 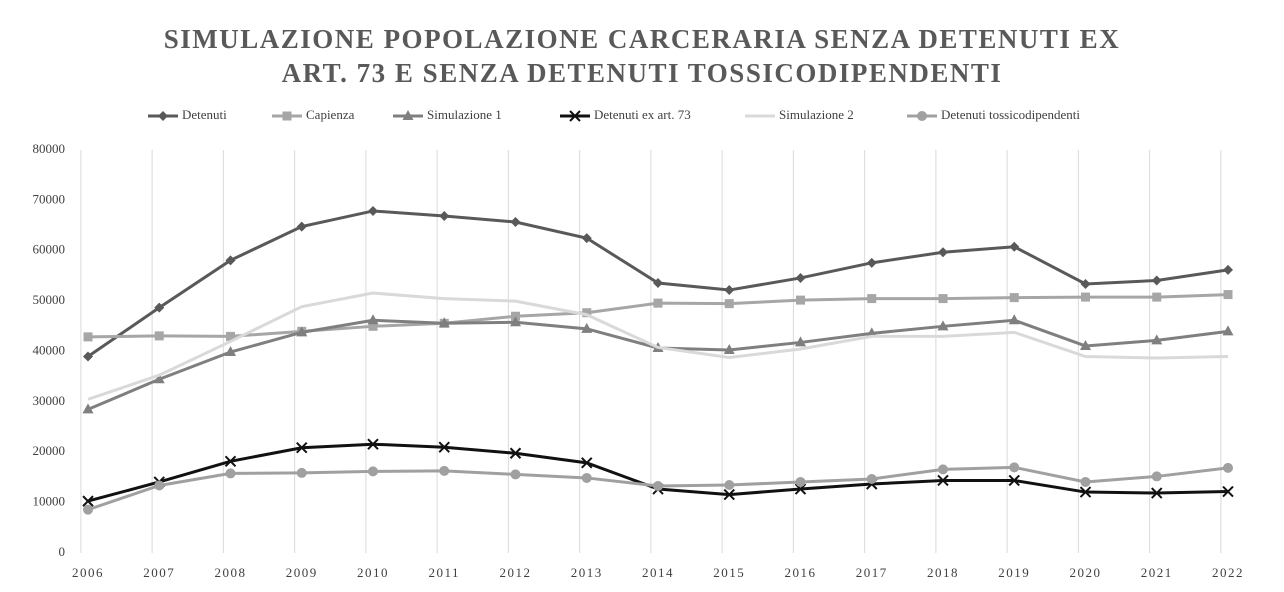 I want to click on x-tick-label: 2010, so click(x=373, y=572).